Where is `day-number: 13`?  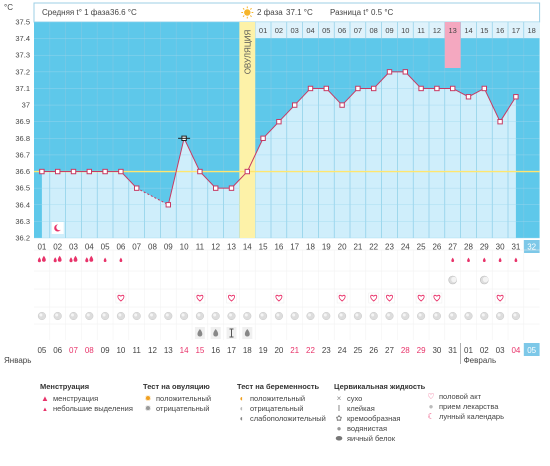 day-number: 13 is located at coordinates (231, 247).